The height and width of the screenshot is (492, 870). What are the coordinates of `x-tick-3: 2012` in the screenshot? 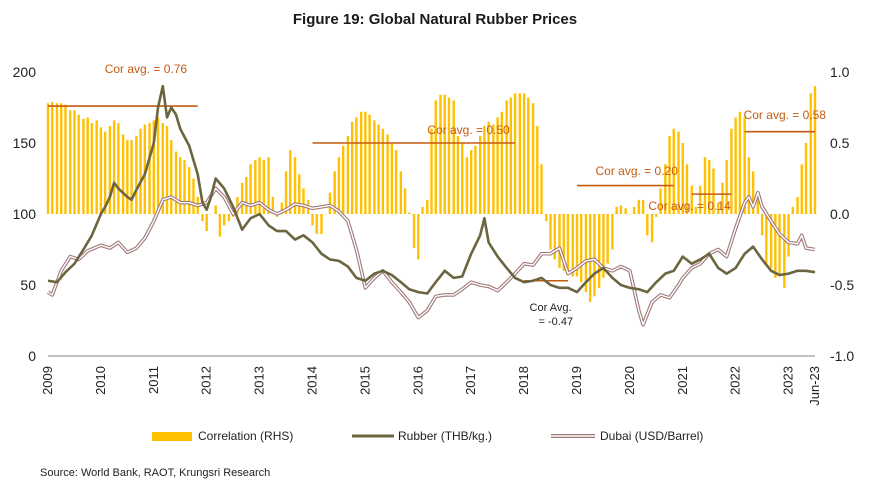 It's located at (206, 380).